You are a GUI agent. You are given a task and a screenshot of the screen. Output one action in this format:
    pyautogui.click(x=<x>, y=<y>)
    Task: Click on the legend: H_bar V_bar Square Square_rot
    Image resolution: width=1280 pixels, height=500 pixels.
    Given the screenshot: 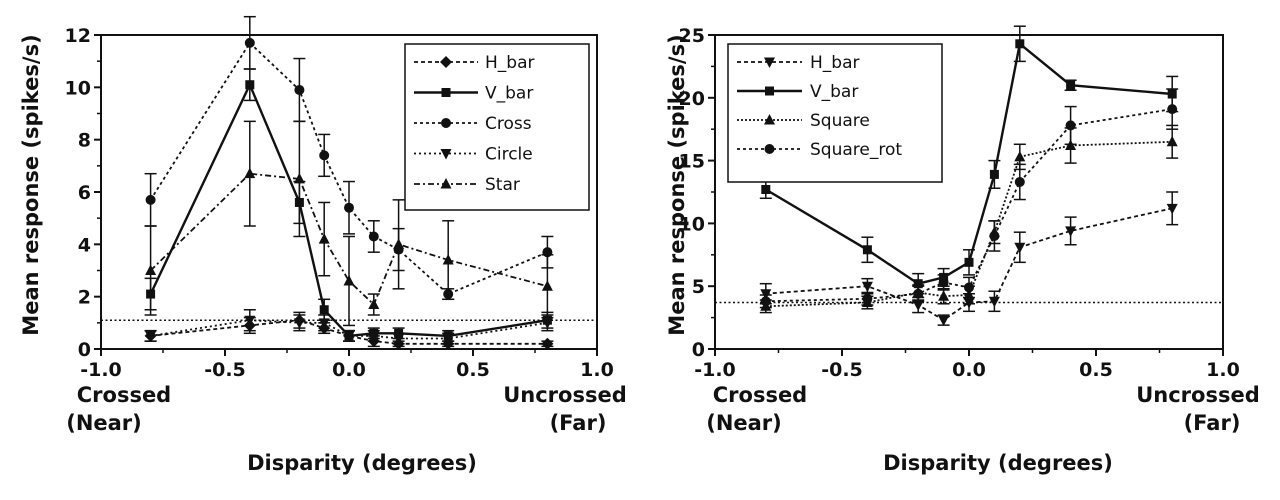 What is the action you would take?
    pyautogui.click(x=835, y=113)
    